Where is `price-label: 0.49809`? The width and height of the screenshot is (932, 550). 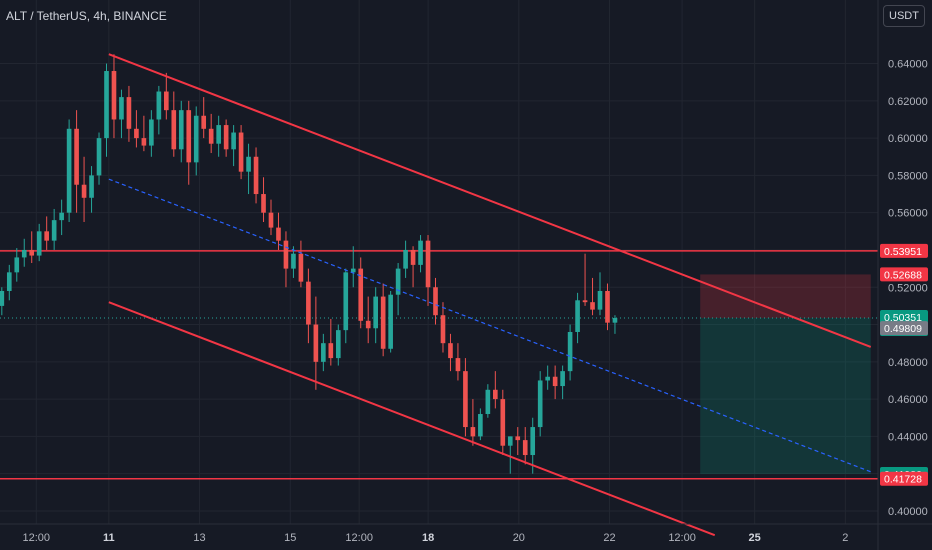 price-label: 0.49809 is located at coordinates (903, 329).